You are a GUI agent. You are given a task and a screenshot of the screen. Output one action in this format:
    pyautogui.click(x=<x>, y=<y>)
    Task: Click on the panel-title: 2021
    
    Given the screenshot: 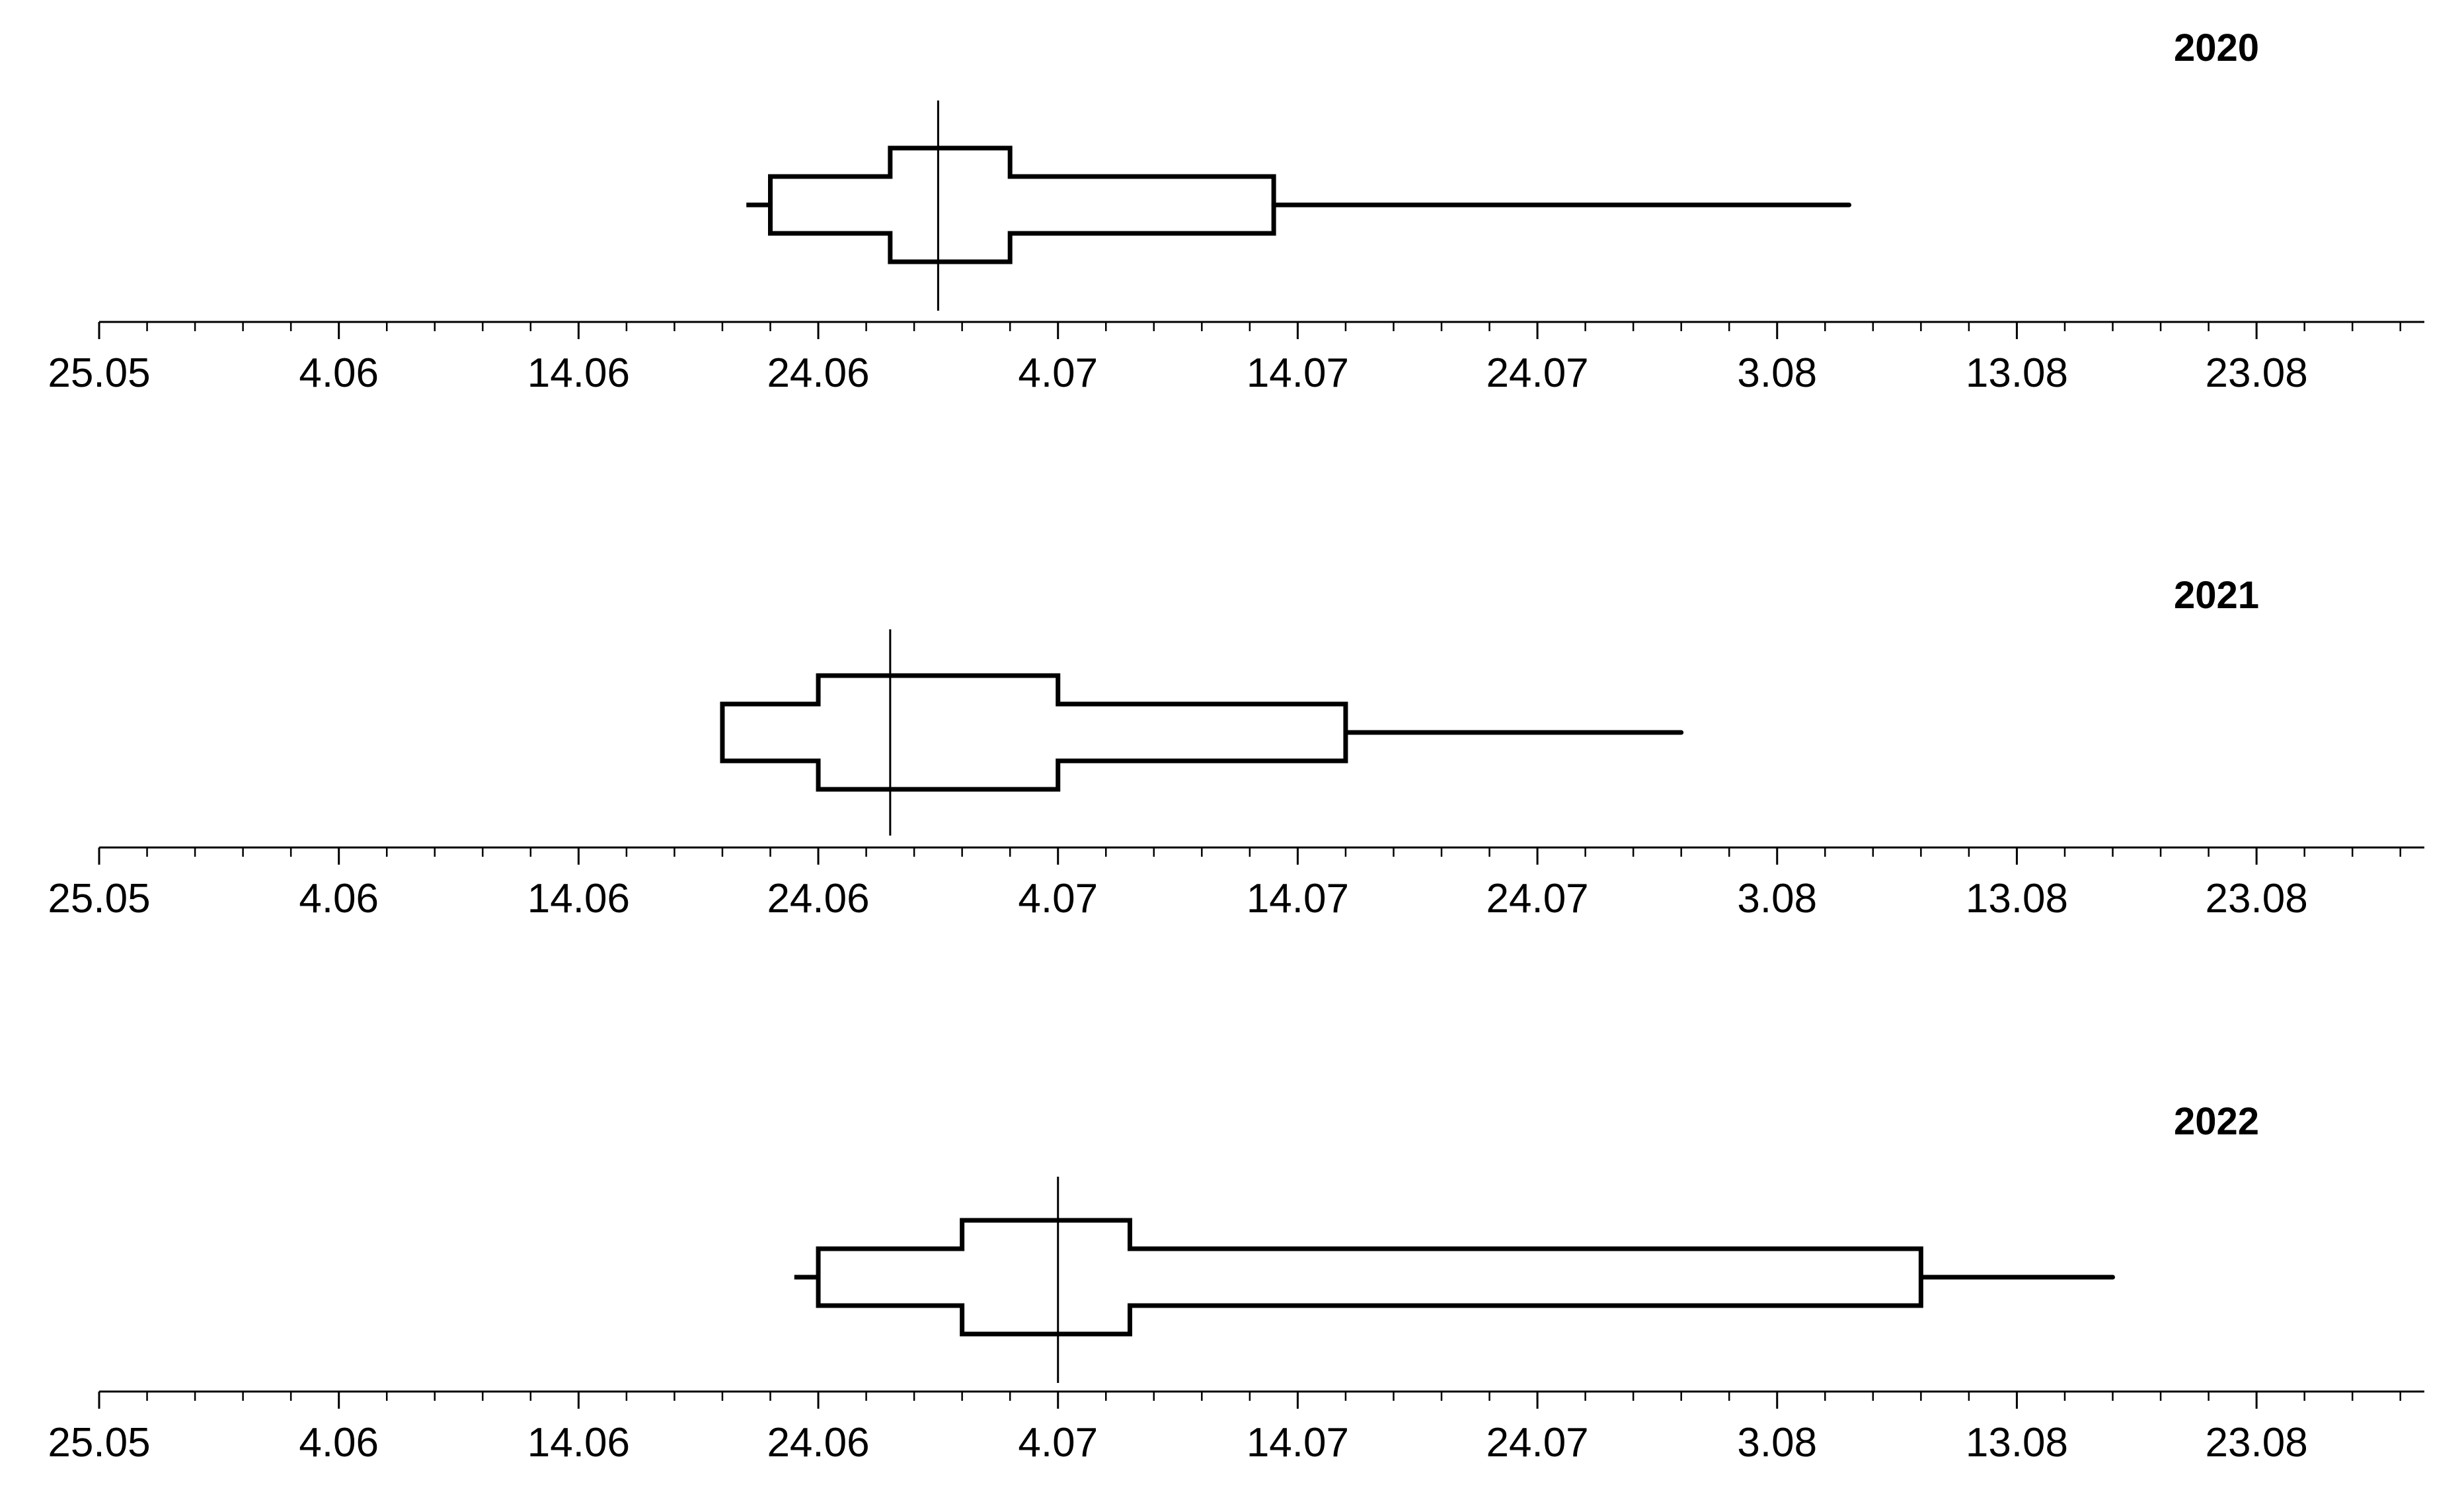 What is the action you would take?
    pyautogui.click(x=2216, y=595)
    